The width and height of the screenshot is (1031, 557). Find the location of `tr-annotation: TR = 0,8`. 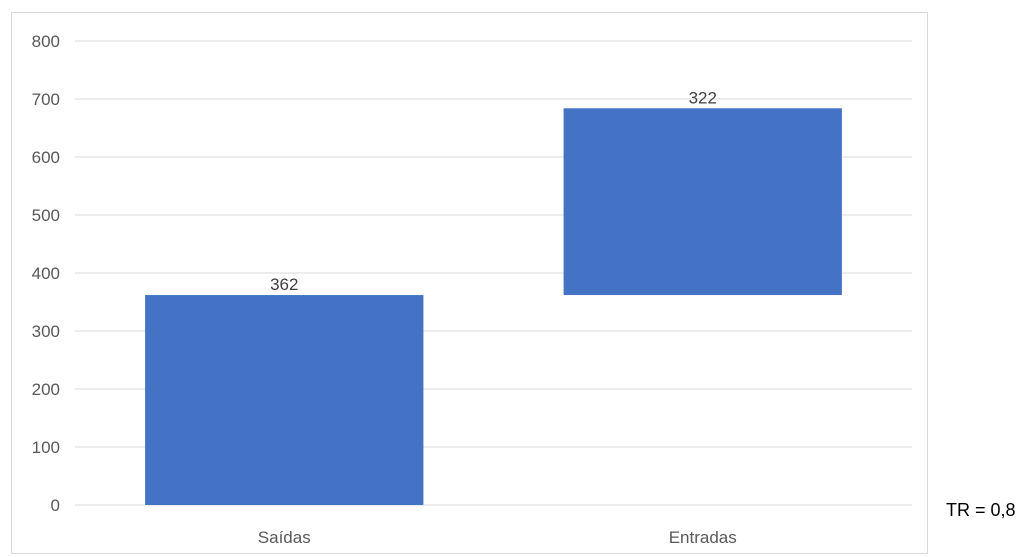

tr-annotation: TR = 0,8 is located at coordinates (981, 510).